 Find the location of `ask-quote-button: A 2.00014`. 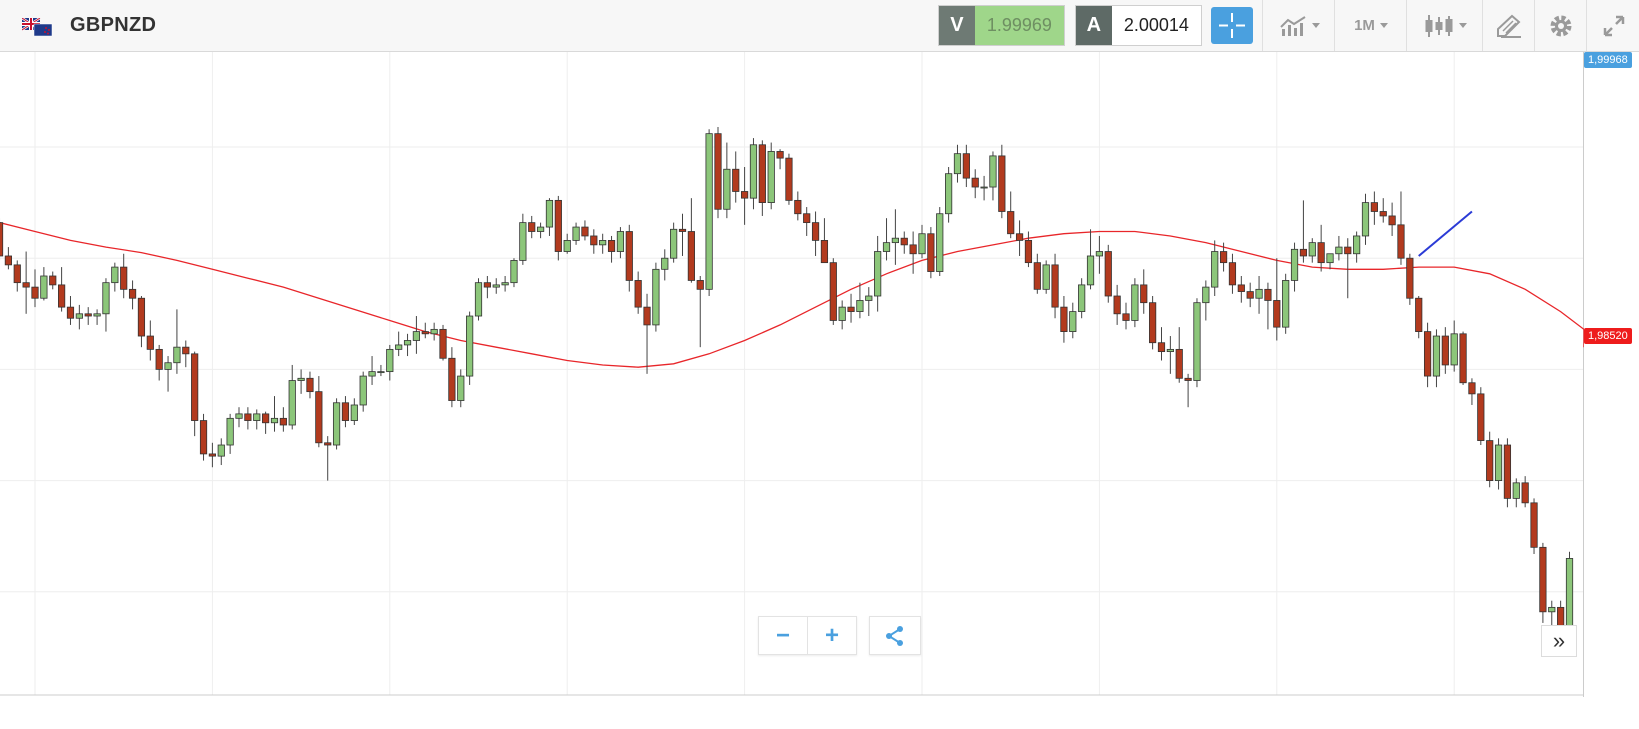

ask-quote-button: A 2.00014 is located at coordinates (1138, 25).